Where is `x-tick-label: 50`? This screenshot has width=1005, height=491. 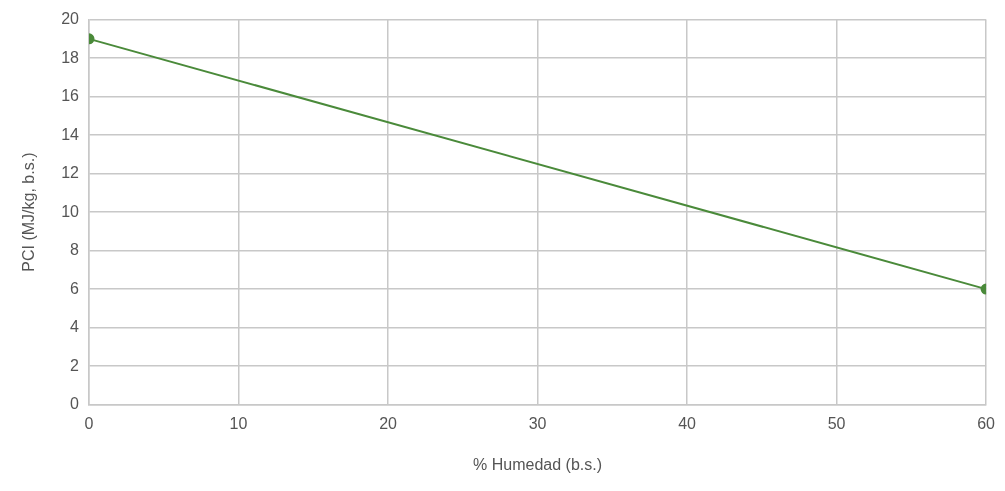 x-tick-label: 50 is located at coordinates (836, 423).